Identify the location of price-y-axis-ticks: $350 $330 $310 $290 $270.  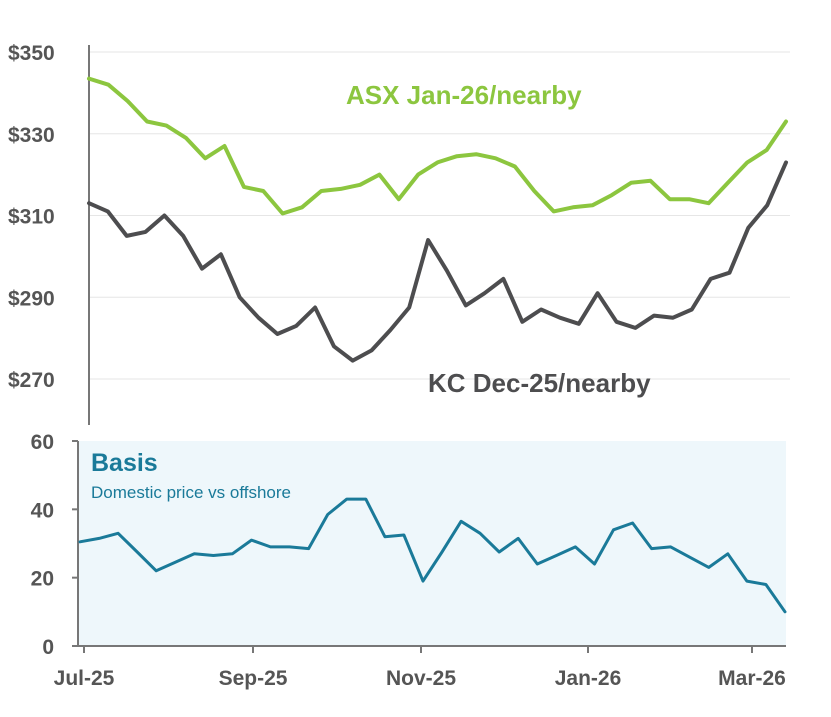
(31, 217).